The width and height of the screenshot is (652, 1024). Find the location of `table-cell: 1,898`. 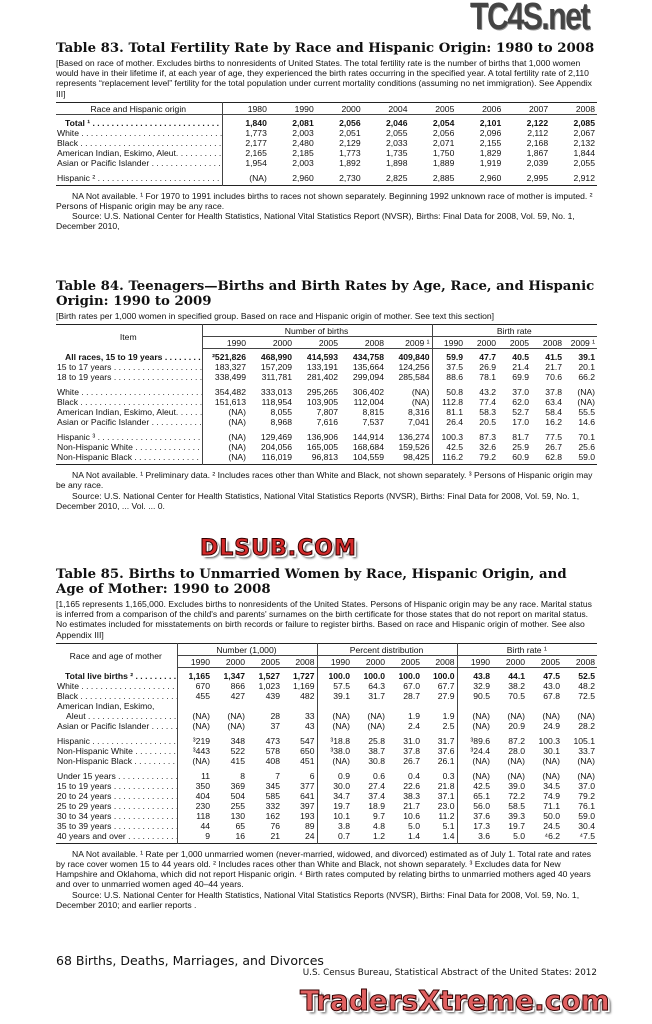

table-cell: 1,898 is located at coordinates (396, 162).